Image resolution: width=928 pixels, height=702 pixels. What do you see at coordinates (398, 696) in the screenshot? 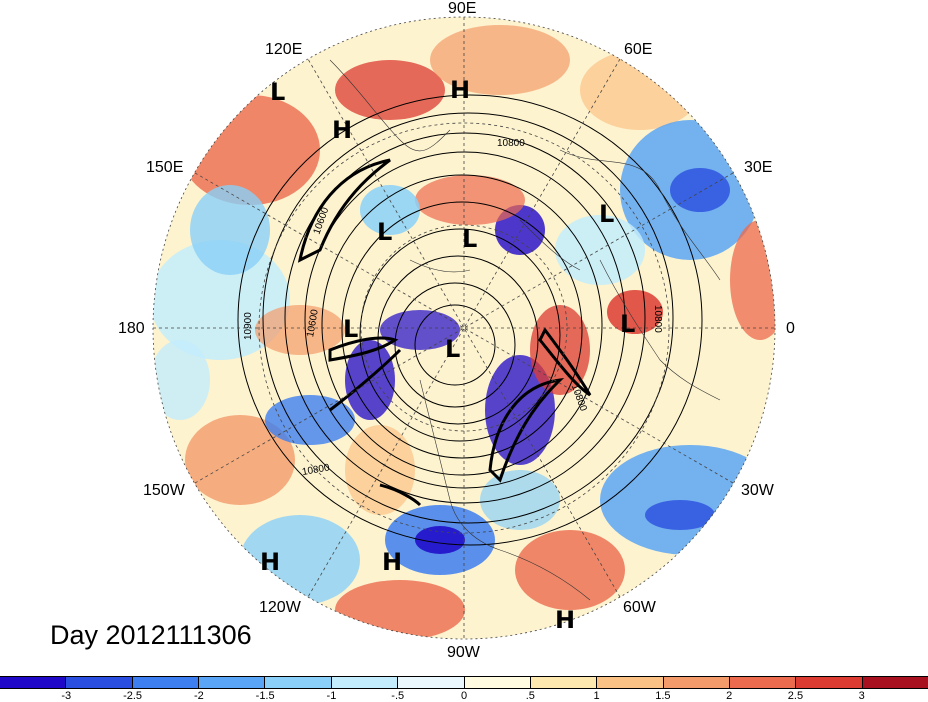
I see `colorbar-tick-label: -.5` at bounding box center [398, 696].